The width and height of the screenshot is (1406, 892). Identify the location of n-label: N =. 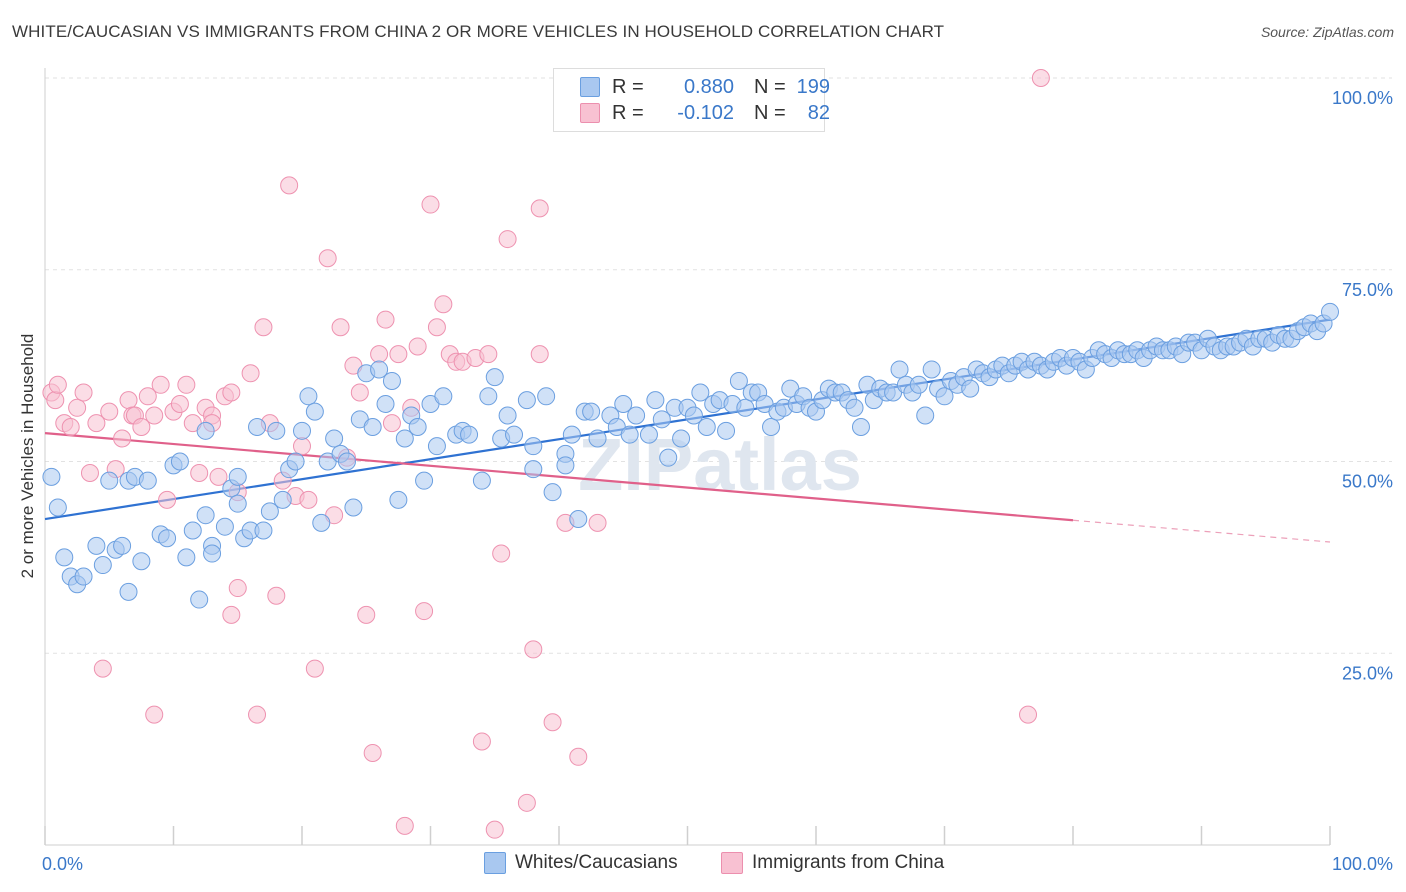
(770, 86).